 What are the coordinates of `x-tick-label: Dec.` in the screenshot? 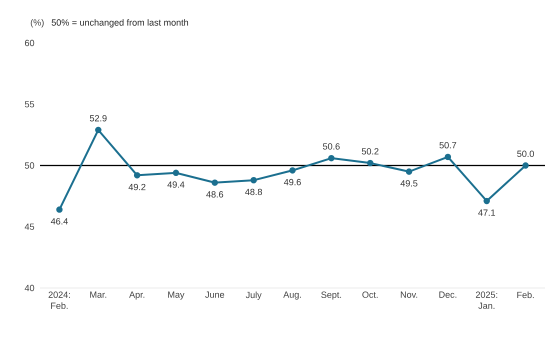 It's located at (447, 295).